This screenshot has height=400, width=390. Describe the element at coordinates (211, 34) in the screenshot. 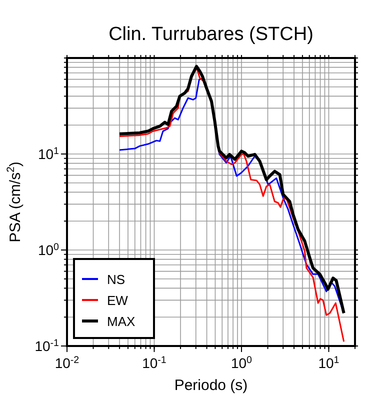

I see `chart-title: Clin. Turrubares (STCH)` at that location.